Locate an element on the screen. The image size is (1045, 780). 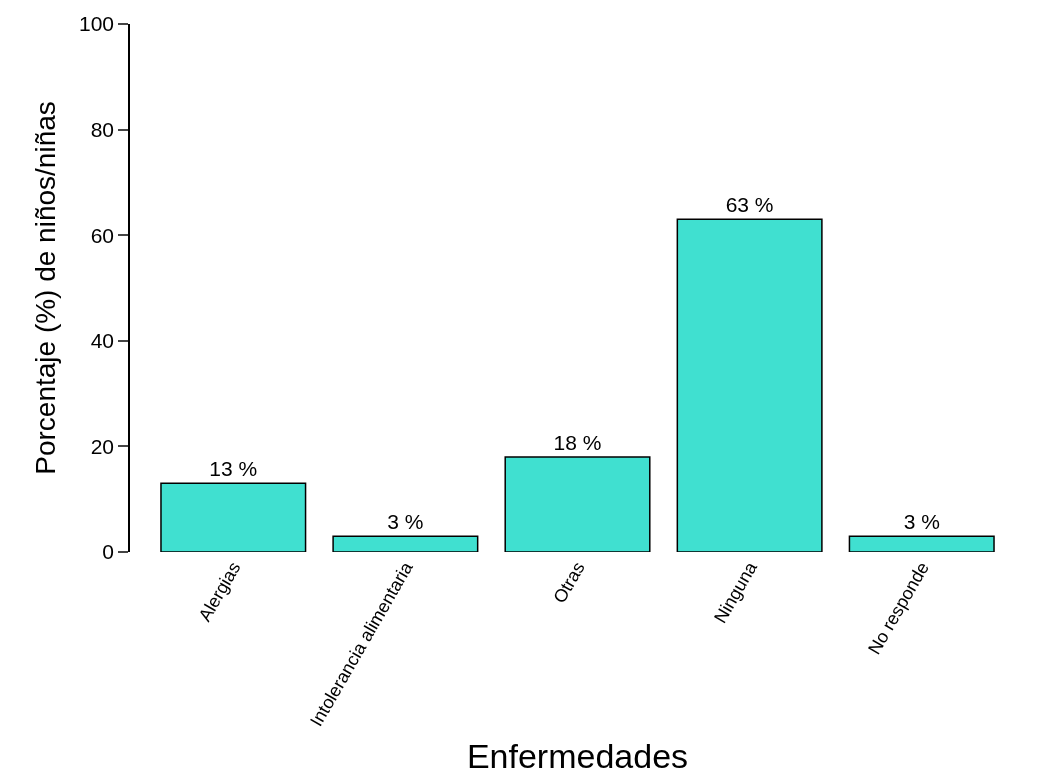
y-tick-label: 100 is located at coordinates (97, 24).